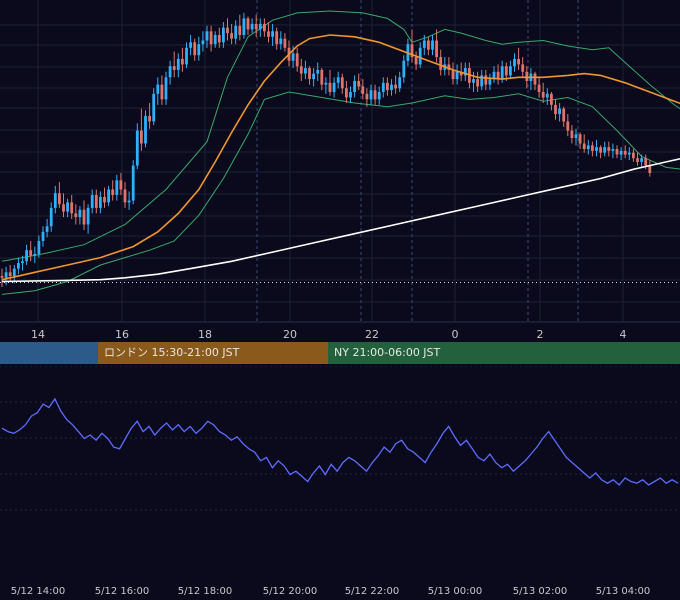 The image size is (680, 600). Describe the element at coordinates (122, 334) in the screenshot. I see `price-x-tick-label: 16` at that location.